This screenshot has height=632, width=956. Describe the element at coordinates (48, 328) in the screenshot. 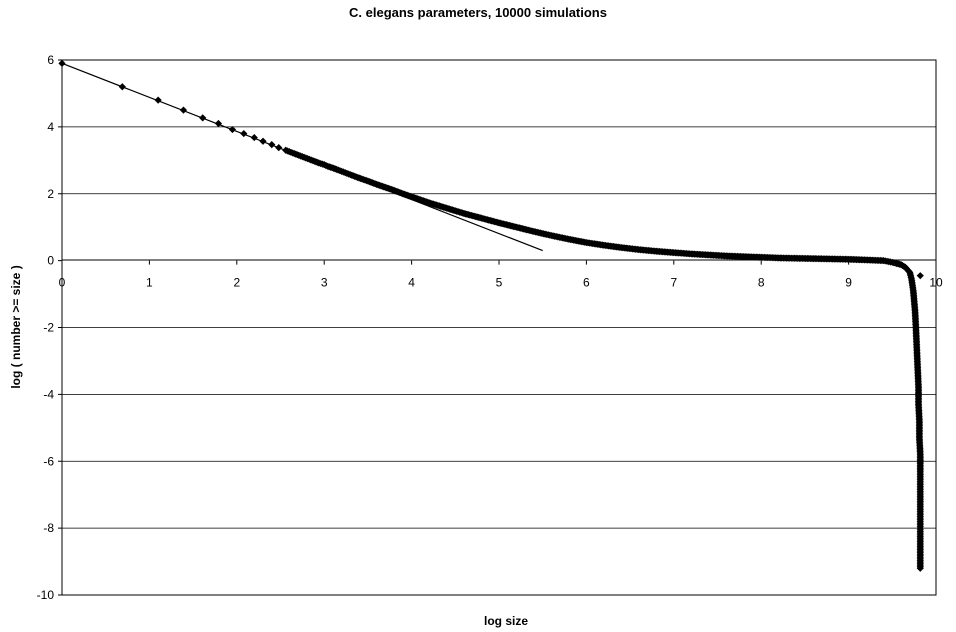

I see `y-tick-label: -2` at that location.